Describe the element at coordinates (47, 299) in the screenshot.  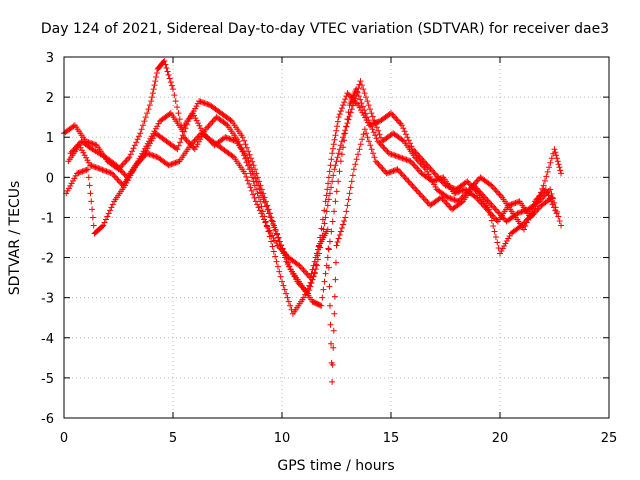
I see `y-tick-label: -3` at that location.